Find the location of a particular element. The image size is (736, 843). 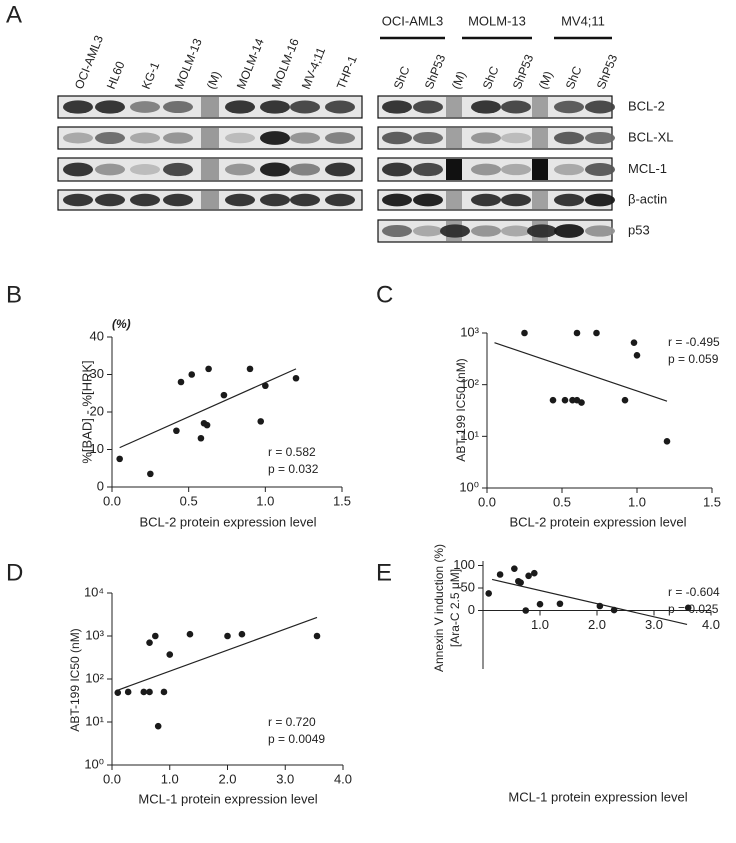

group-label: MV4;11 is located at coordinates (583, 20).